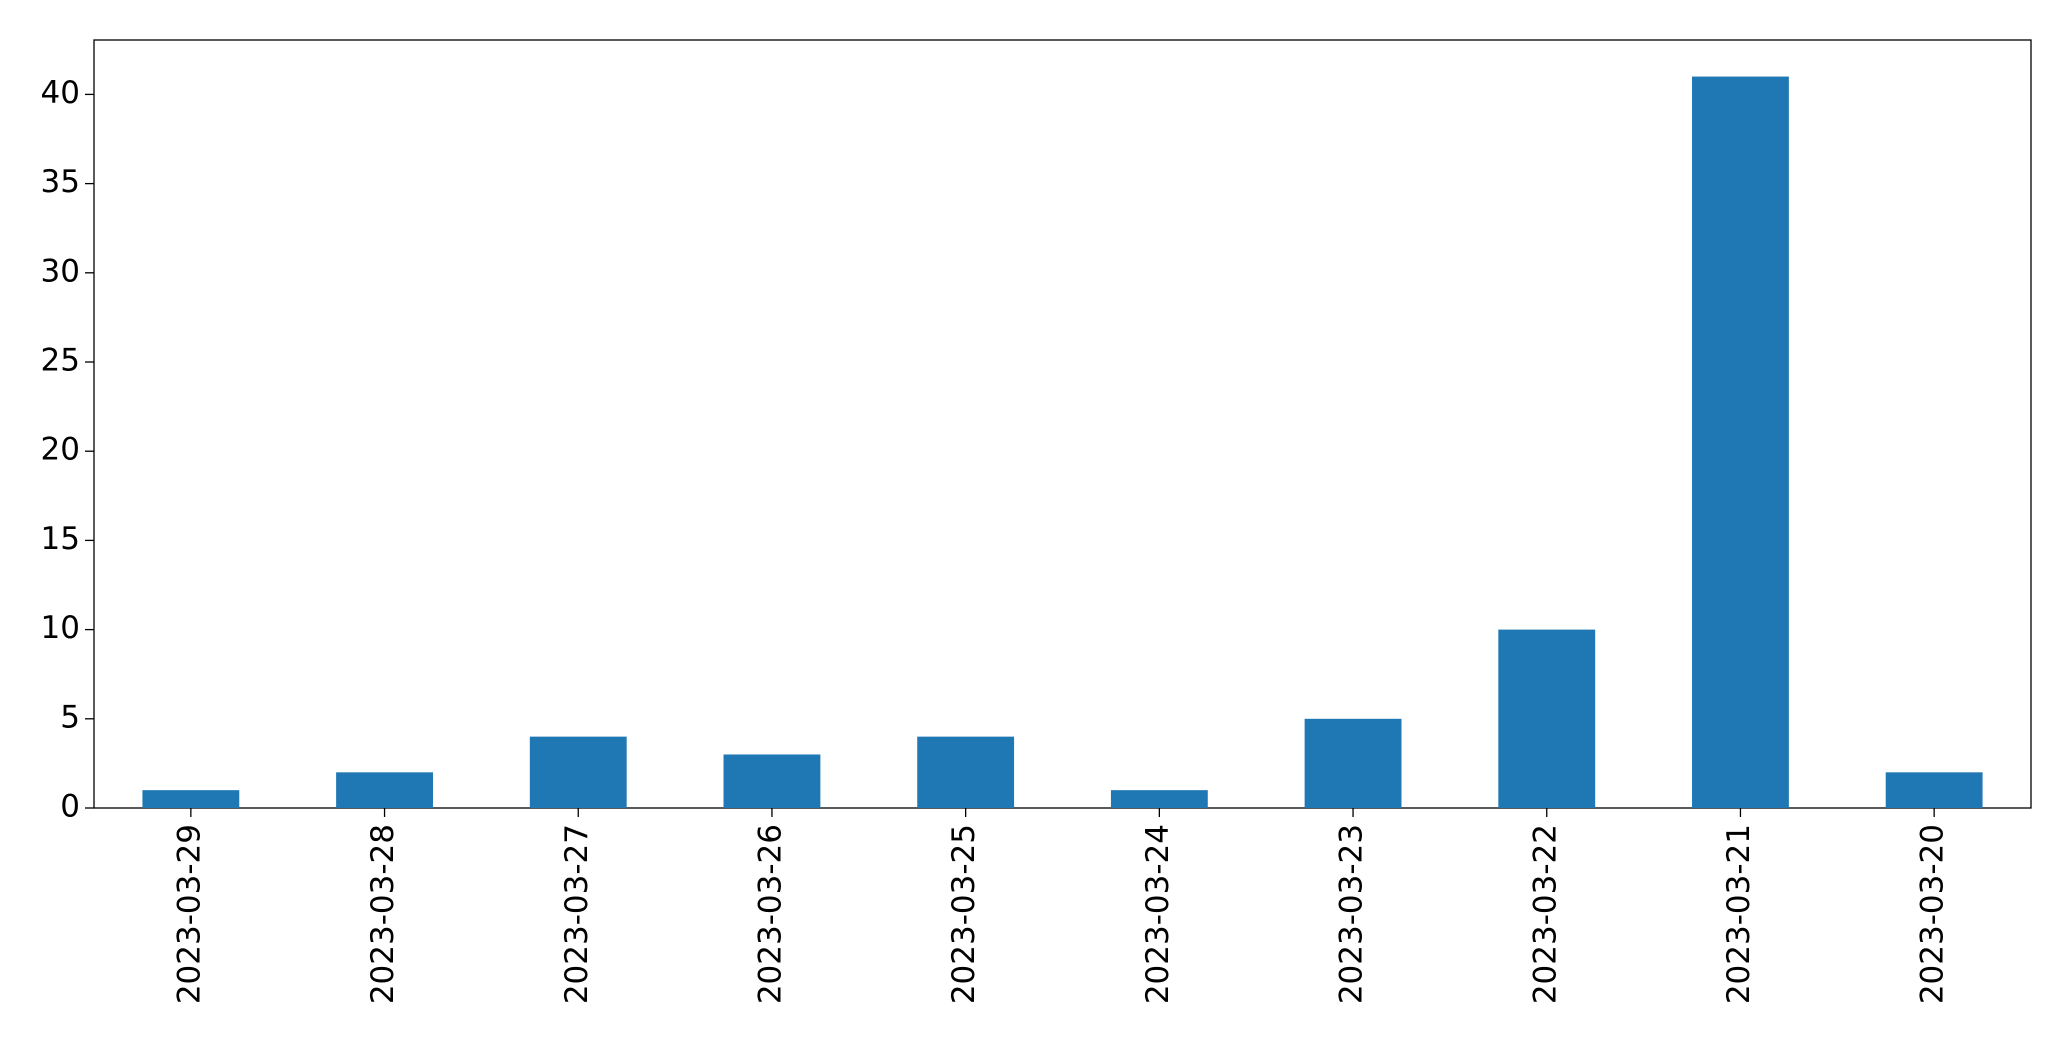 The width and height of the screenshot is (2071, 1061). What do you see at coordinates (964, 914) in the screenshot?
I see `x-tick-label: 2023-03-25` at bounding box center [964, 914].